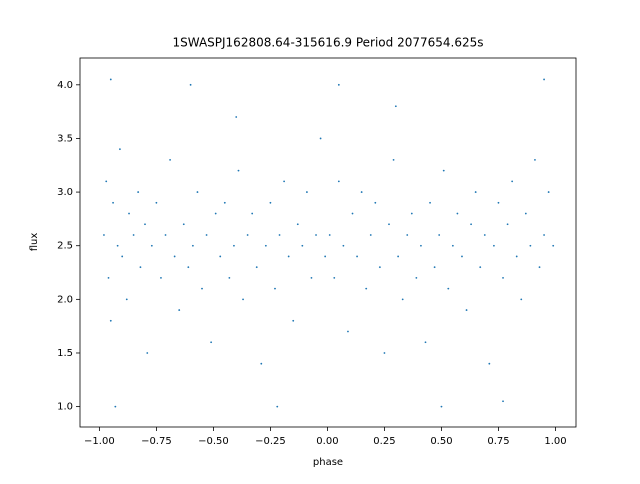 This screenshot has width=640, height=484. I want to click on x-tick-label: 0.75, so click(498, 441).